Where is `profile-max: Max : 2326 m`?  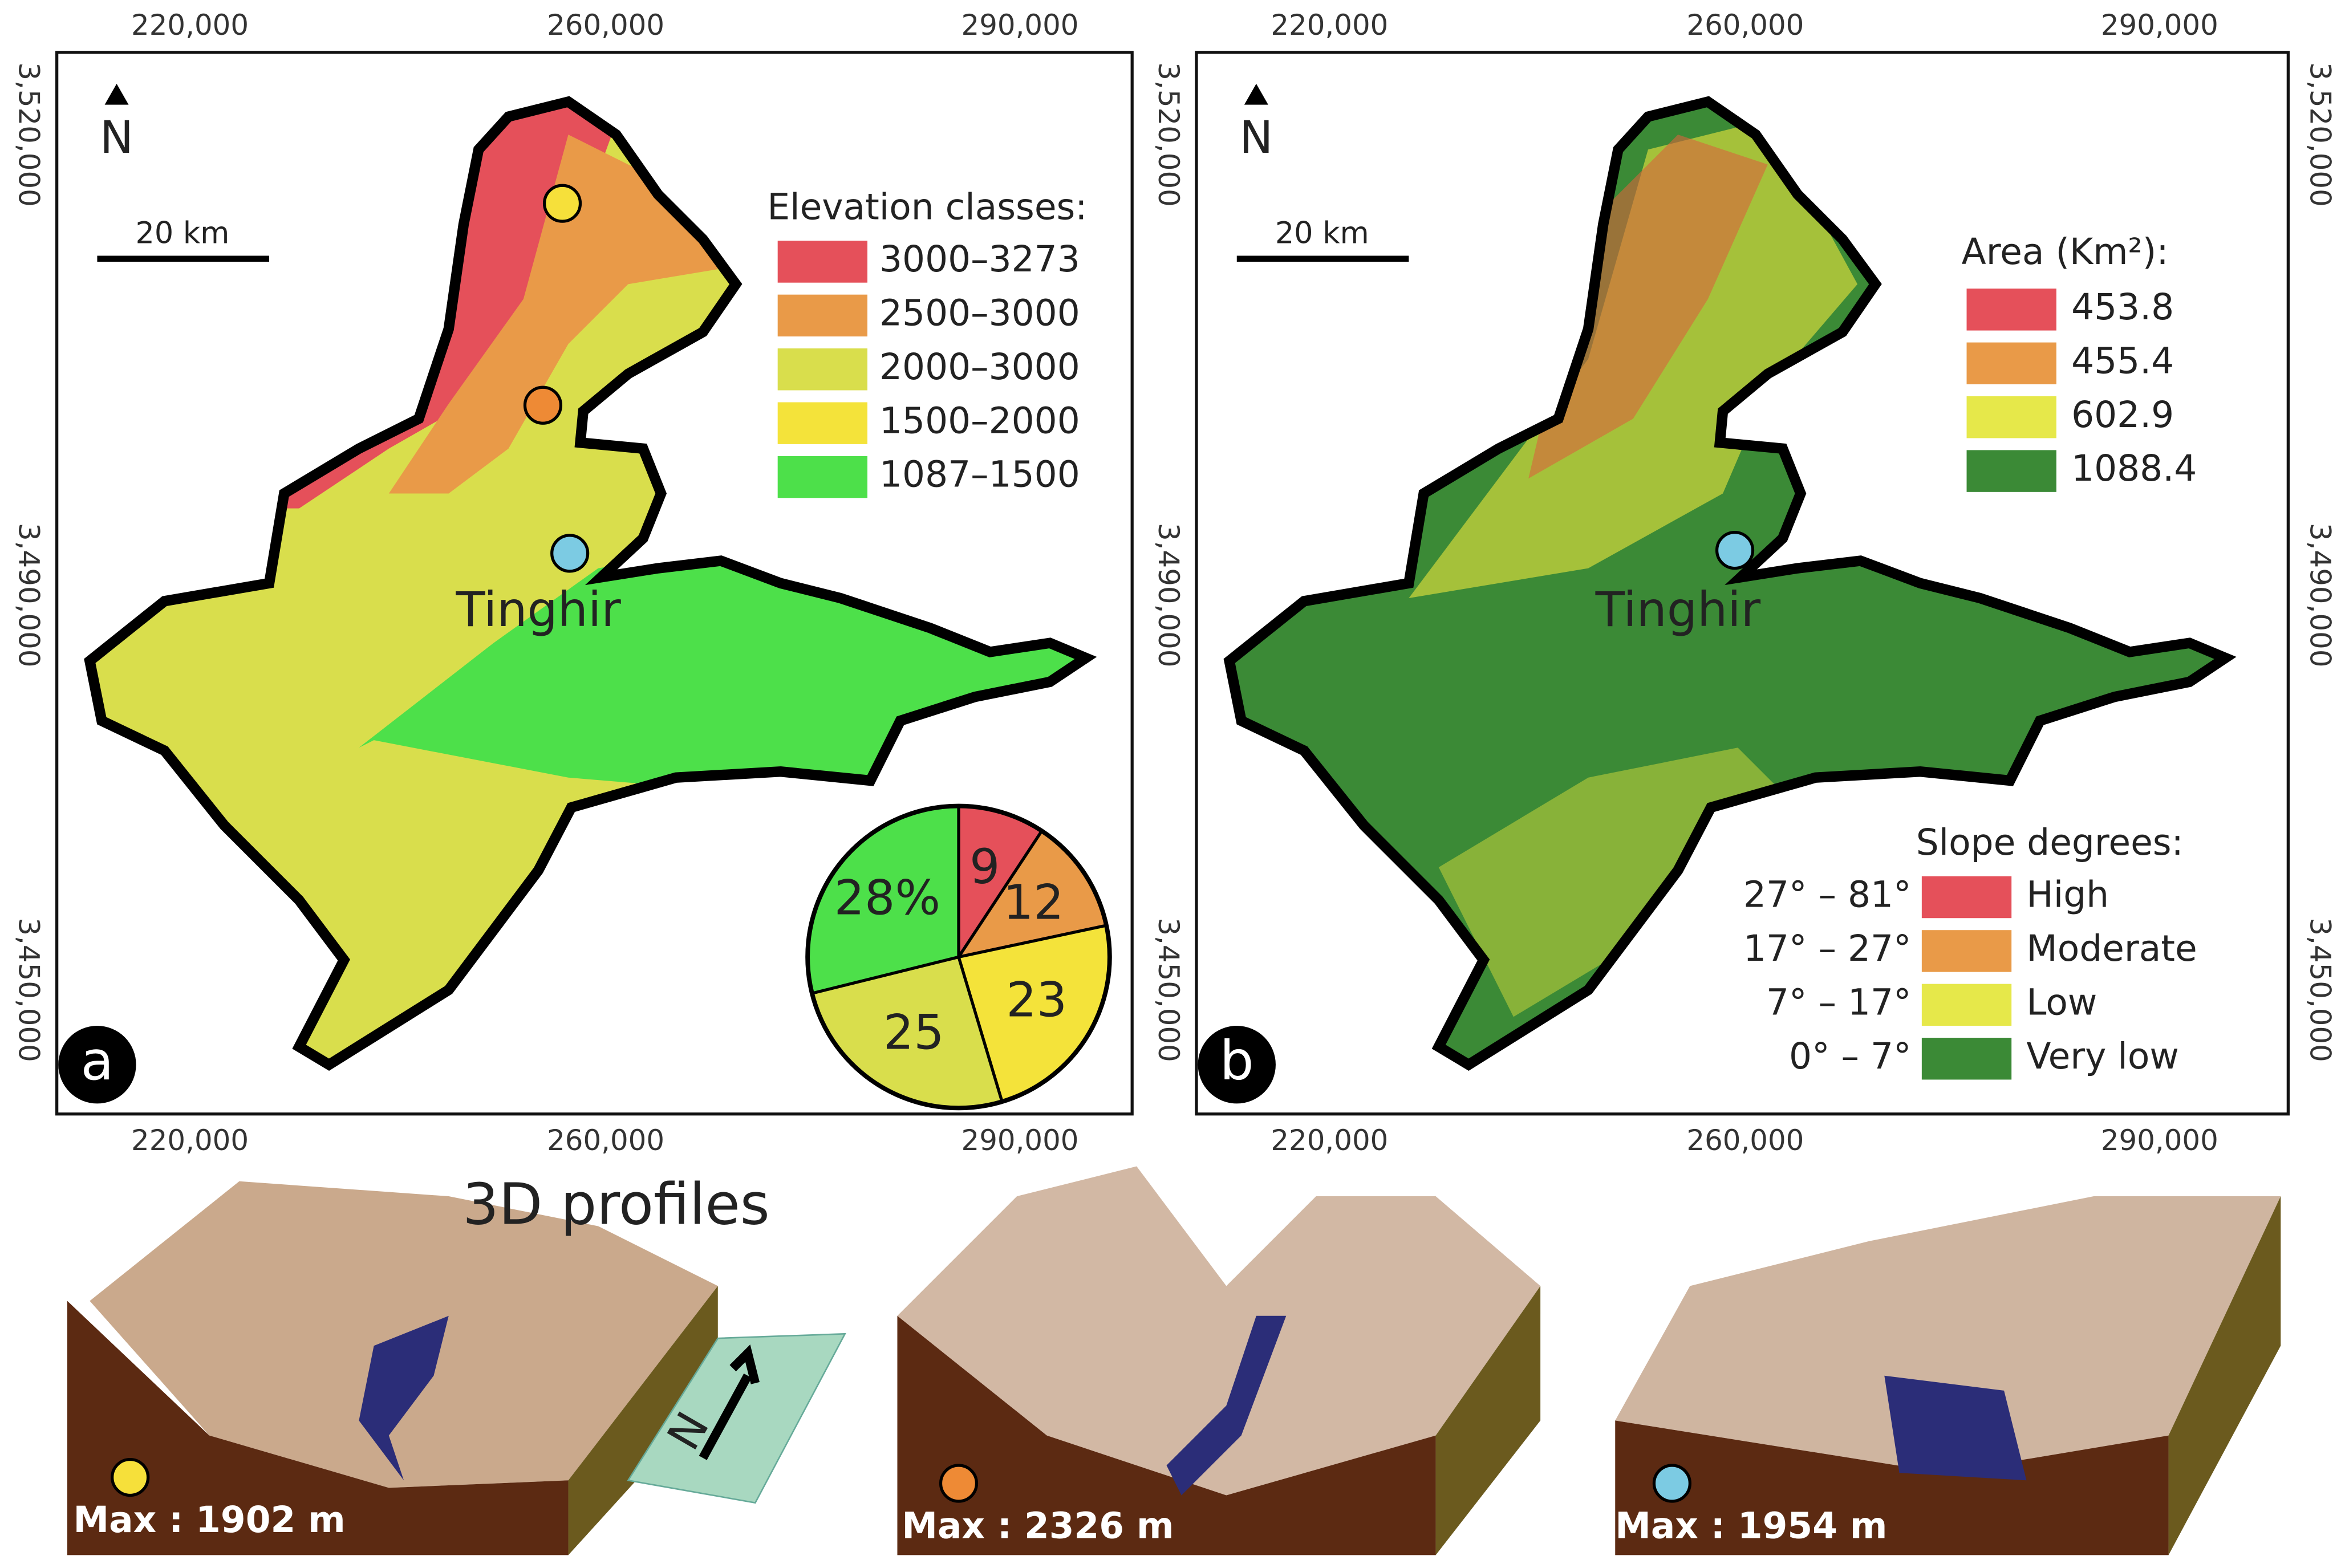
profile-max: Max : 2326 m is located at coordinates (1038, 1526).